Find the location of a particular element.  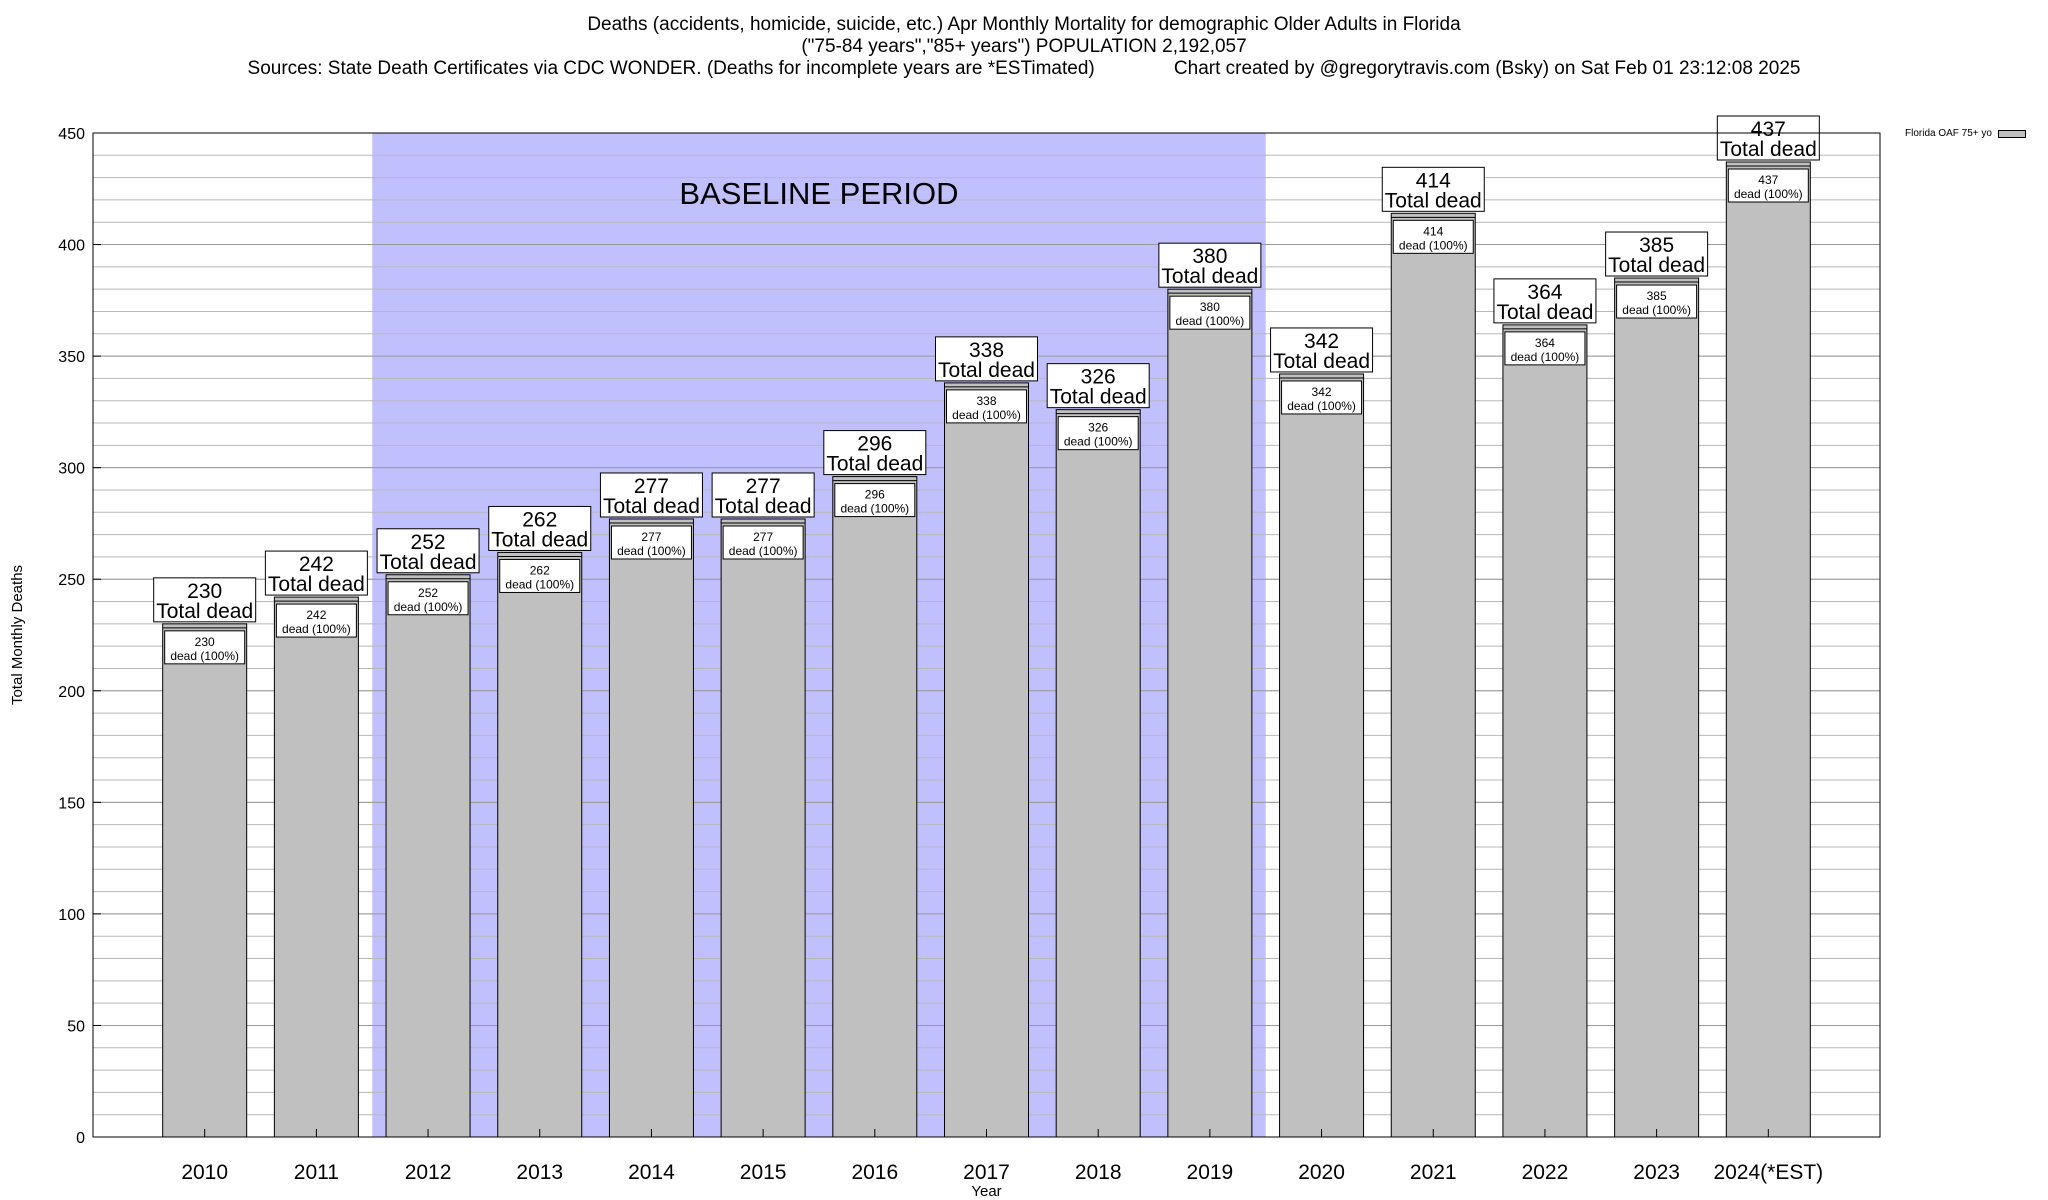

total-label-value: 296 is located at coordinates (874, 444).